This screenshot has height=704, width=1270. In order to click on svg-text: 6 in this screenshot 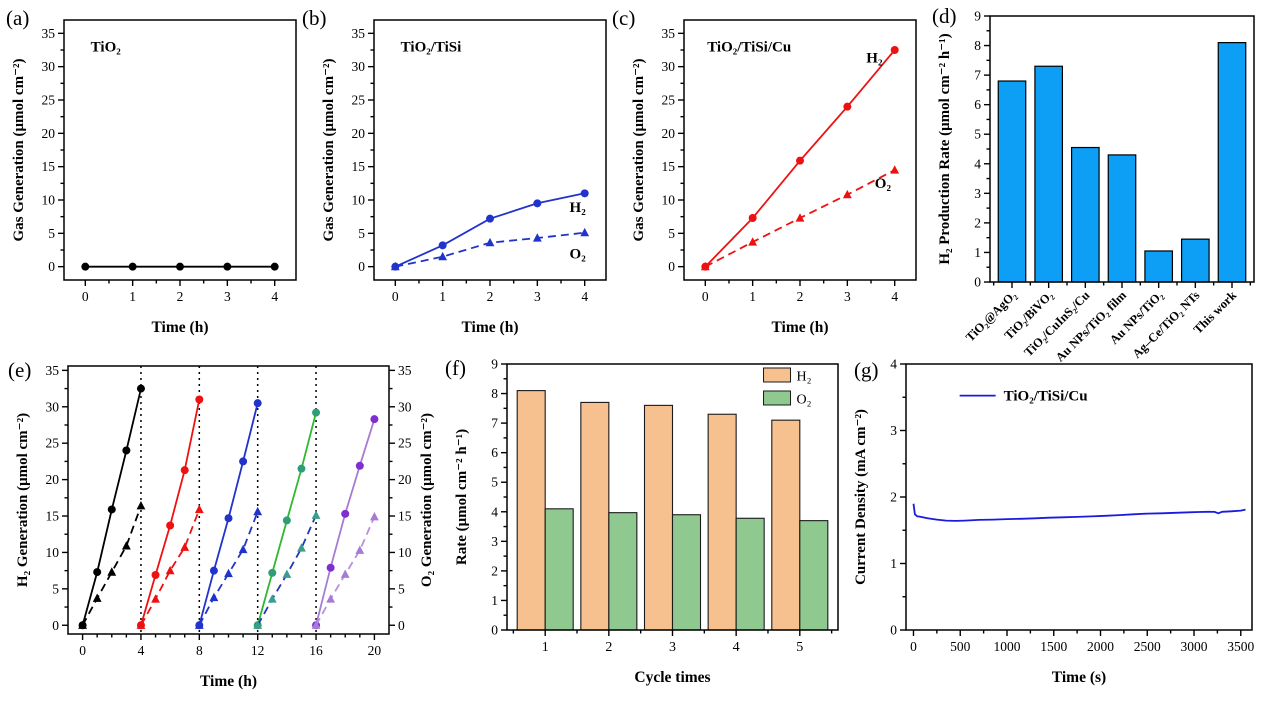, I will do `click(977, 104)`.